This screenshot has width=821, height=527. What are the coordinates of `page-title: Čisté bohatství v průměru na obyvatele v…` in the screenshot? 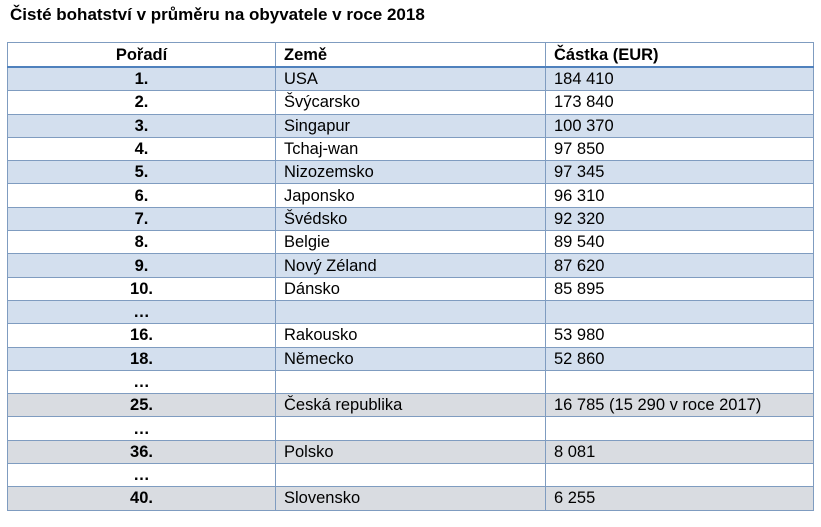 It's located at (217, 14).